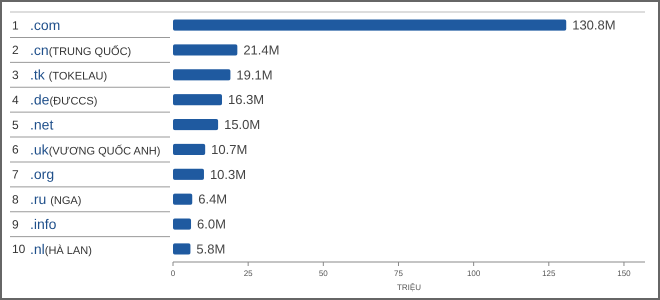 The height and width of the screenshot is (300, 660). I want to click on y-tick-label: 8 .ru (NGA), so click(47, 199).